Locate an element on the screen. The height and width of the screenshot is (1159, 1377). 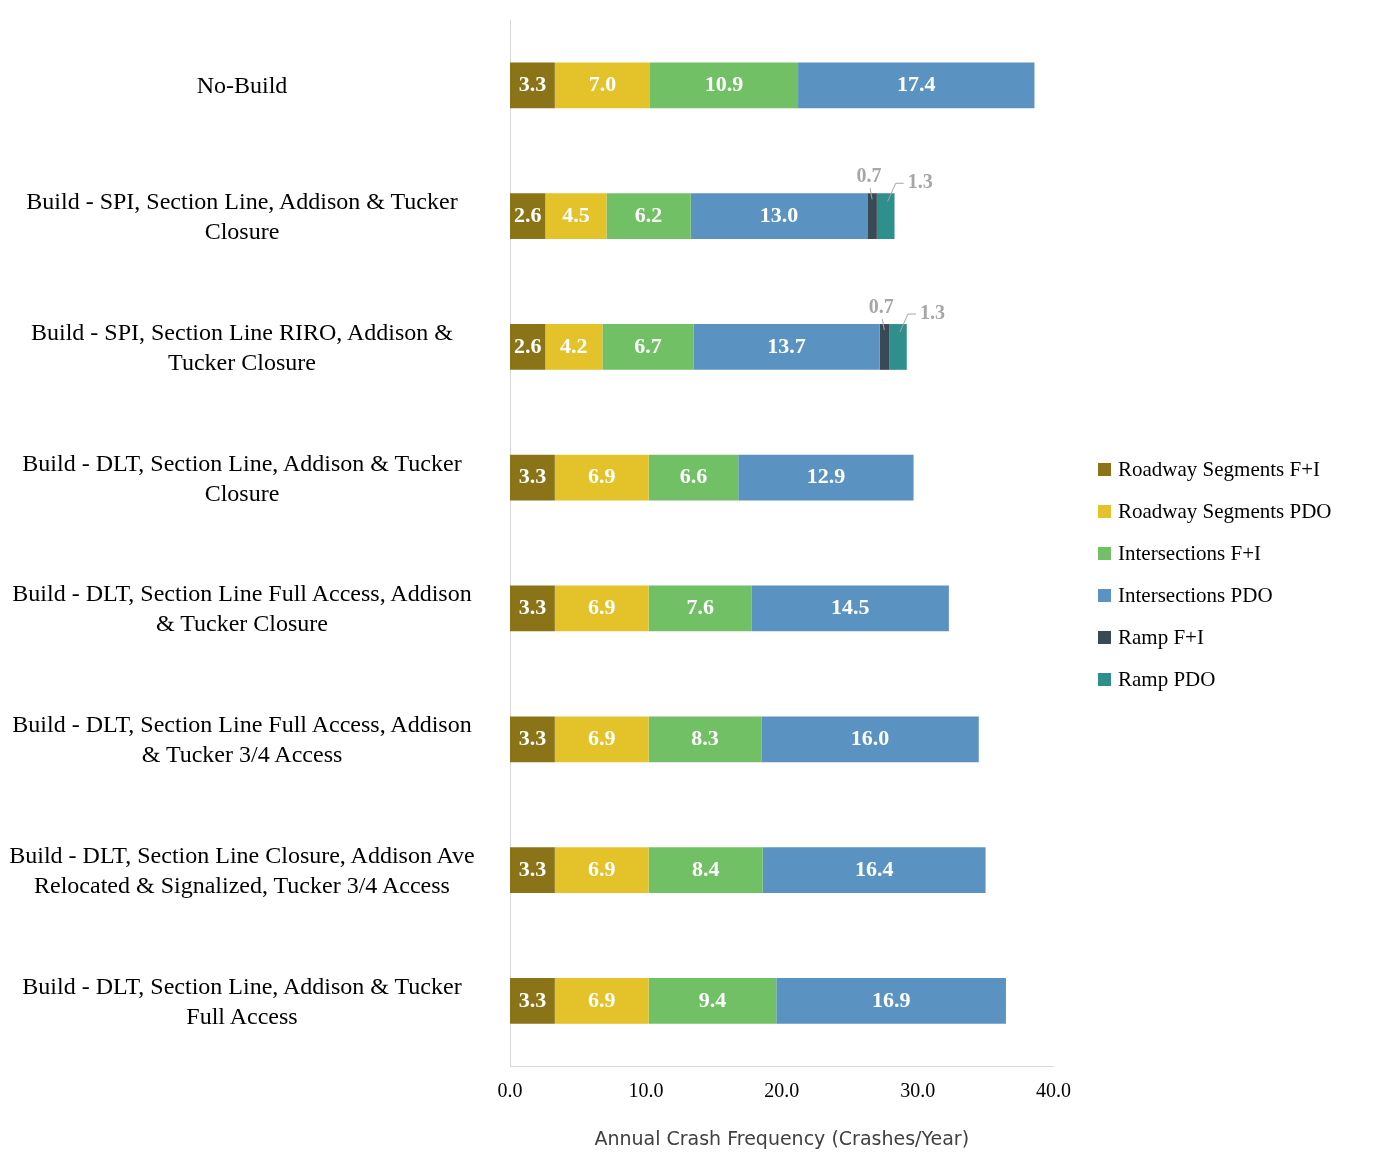
data-label: 13.0 is located at coordinates (779, 214).